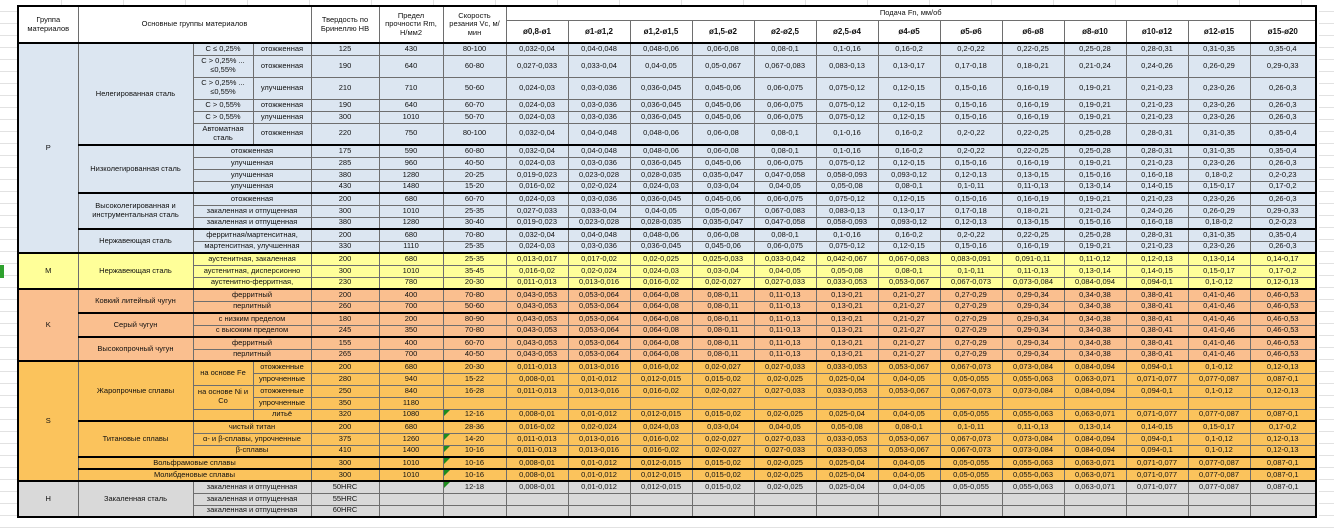  Describe the element at coordinates (847, 391) in the screenshot. I see `feed-cell: 0,033-0,053` at that location.